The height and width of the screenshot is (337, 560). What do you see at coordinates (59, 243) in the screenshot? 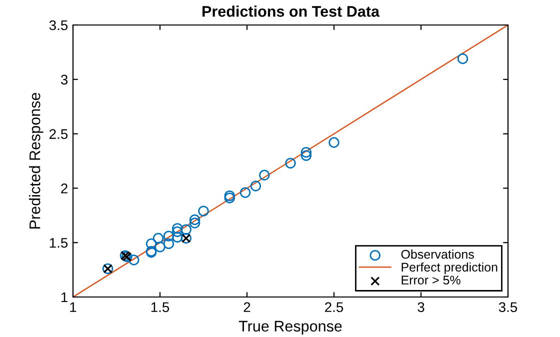
I see `y-tick-label: 1.5` at bounding box center [59, 243].